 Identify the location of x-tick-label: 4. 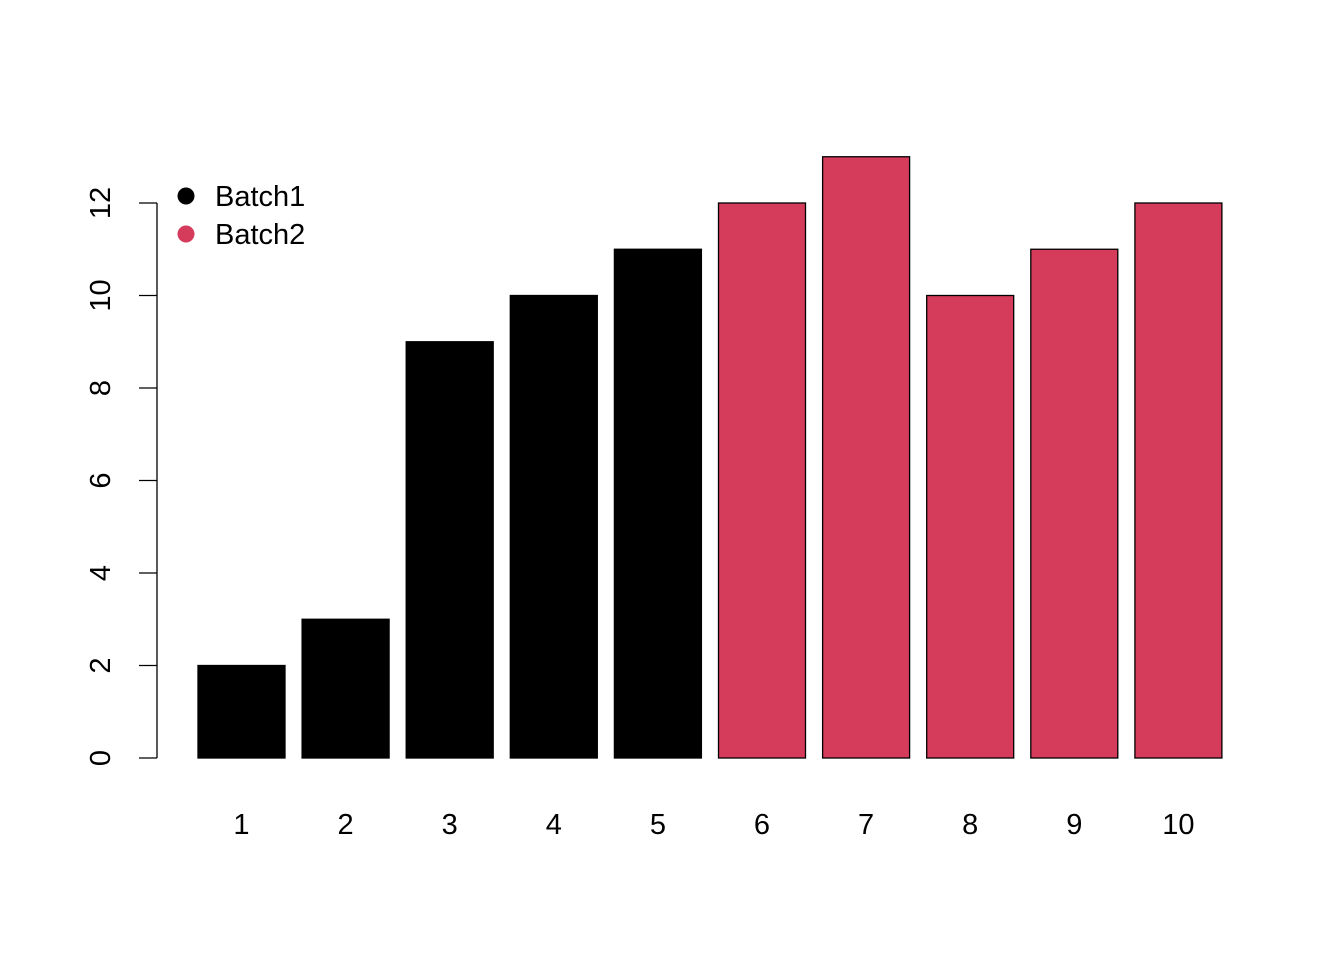
(554, 825).